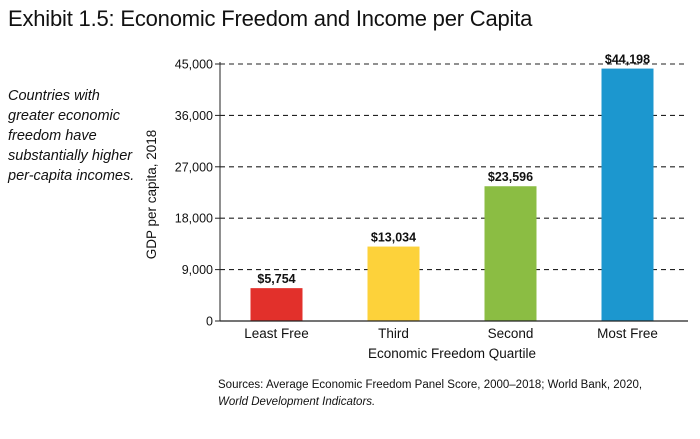 The width and height of the screenshot is (700, 439). What do you see at coordinates (511, 333) in the screenshot?
I see `x-tick-label: Second` at bounding box center [511, 333].